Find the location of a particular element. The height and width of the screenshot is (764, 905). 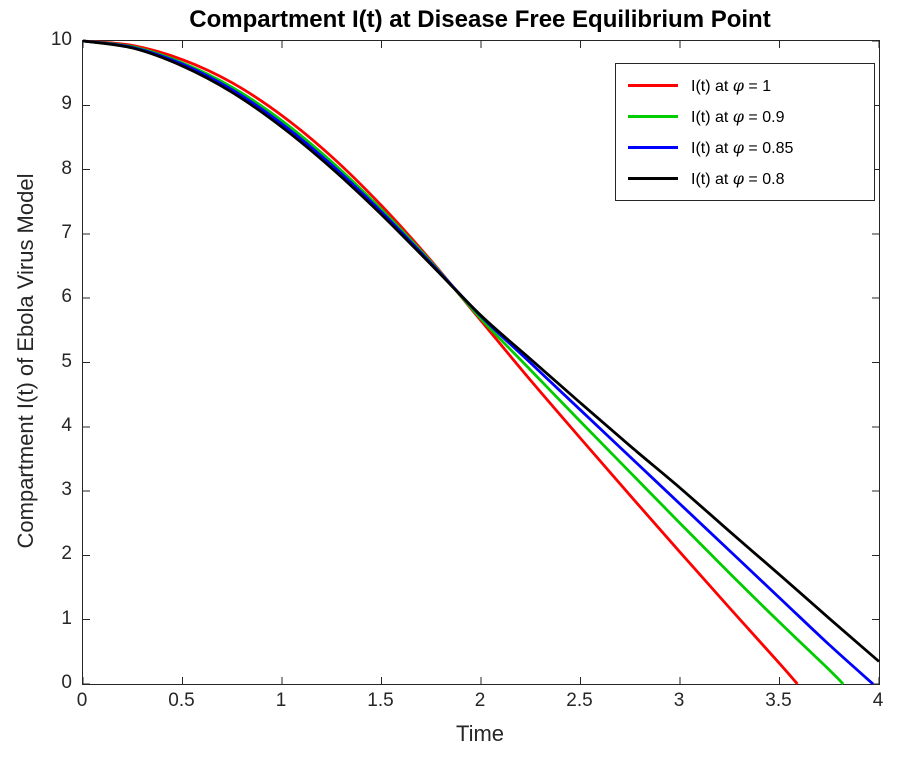

y-tick-label: 0 is located at coordinates (66, 682).